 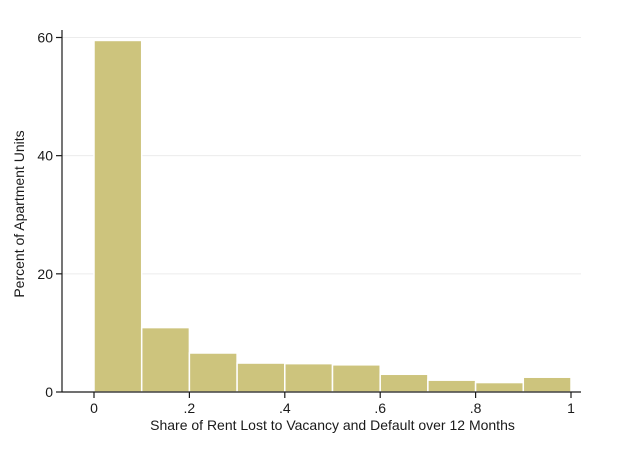 I want to click on x-tick-label: 1, so click(x=571, y=408).